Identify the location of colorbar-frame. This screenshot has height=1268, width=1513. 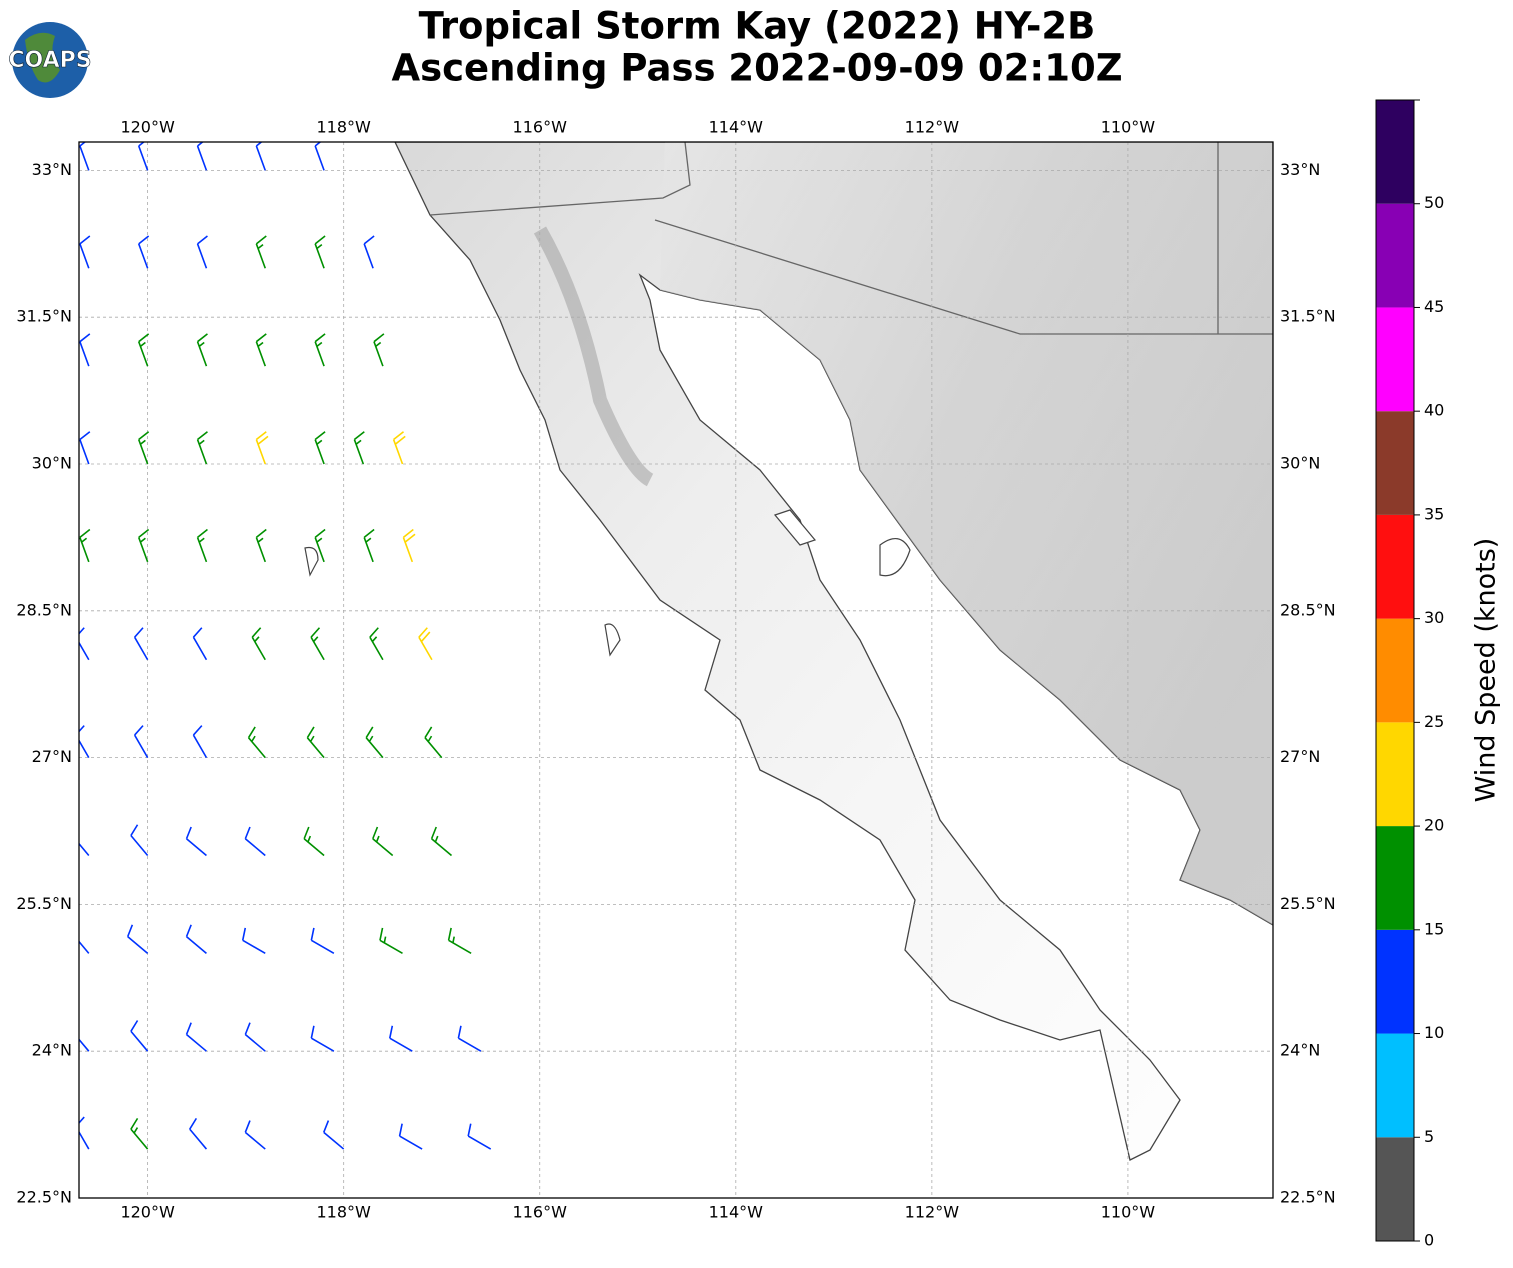
(1395, 670).